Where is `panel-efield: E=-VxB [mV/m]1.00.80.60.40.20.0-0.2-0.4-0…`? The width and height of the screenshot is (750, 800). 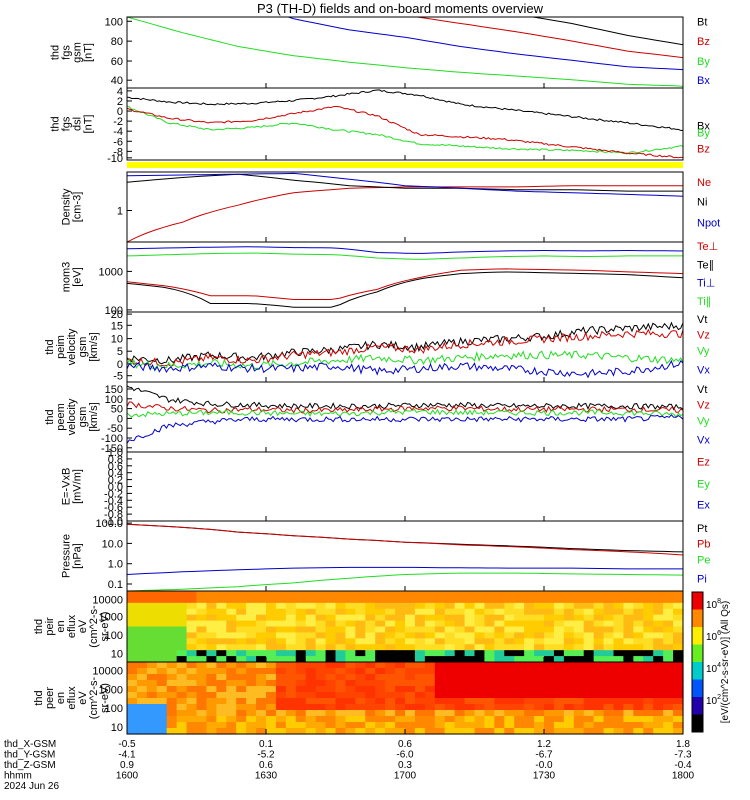 panel-efield: E=-VxB [mV/m]1.00.80.60.40.20.0-0.2-0.4-0… is located at coordinates (386, 487).